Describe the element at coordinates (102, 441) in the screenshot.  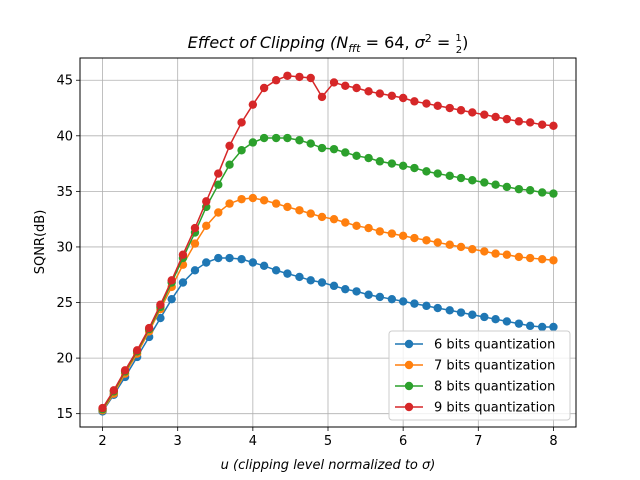
I see `x-tick-label: 2` at that location.